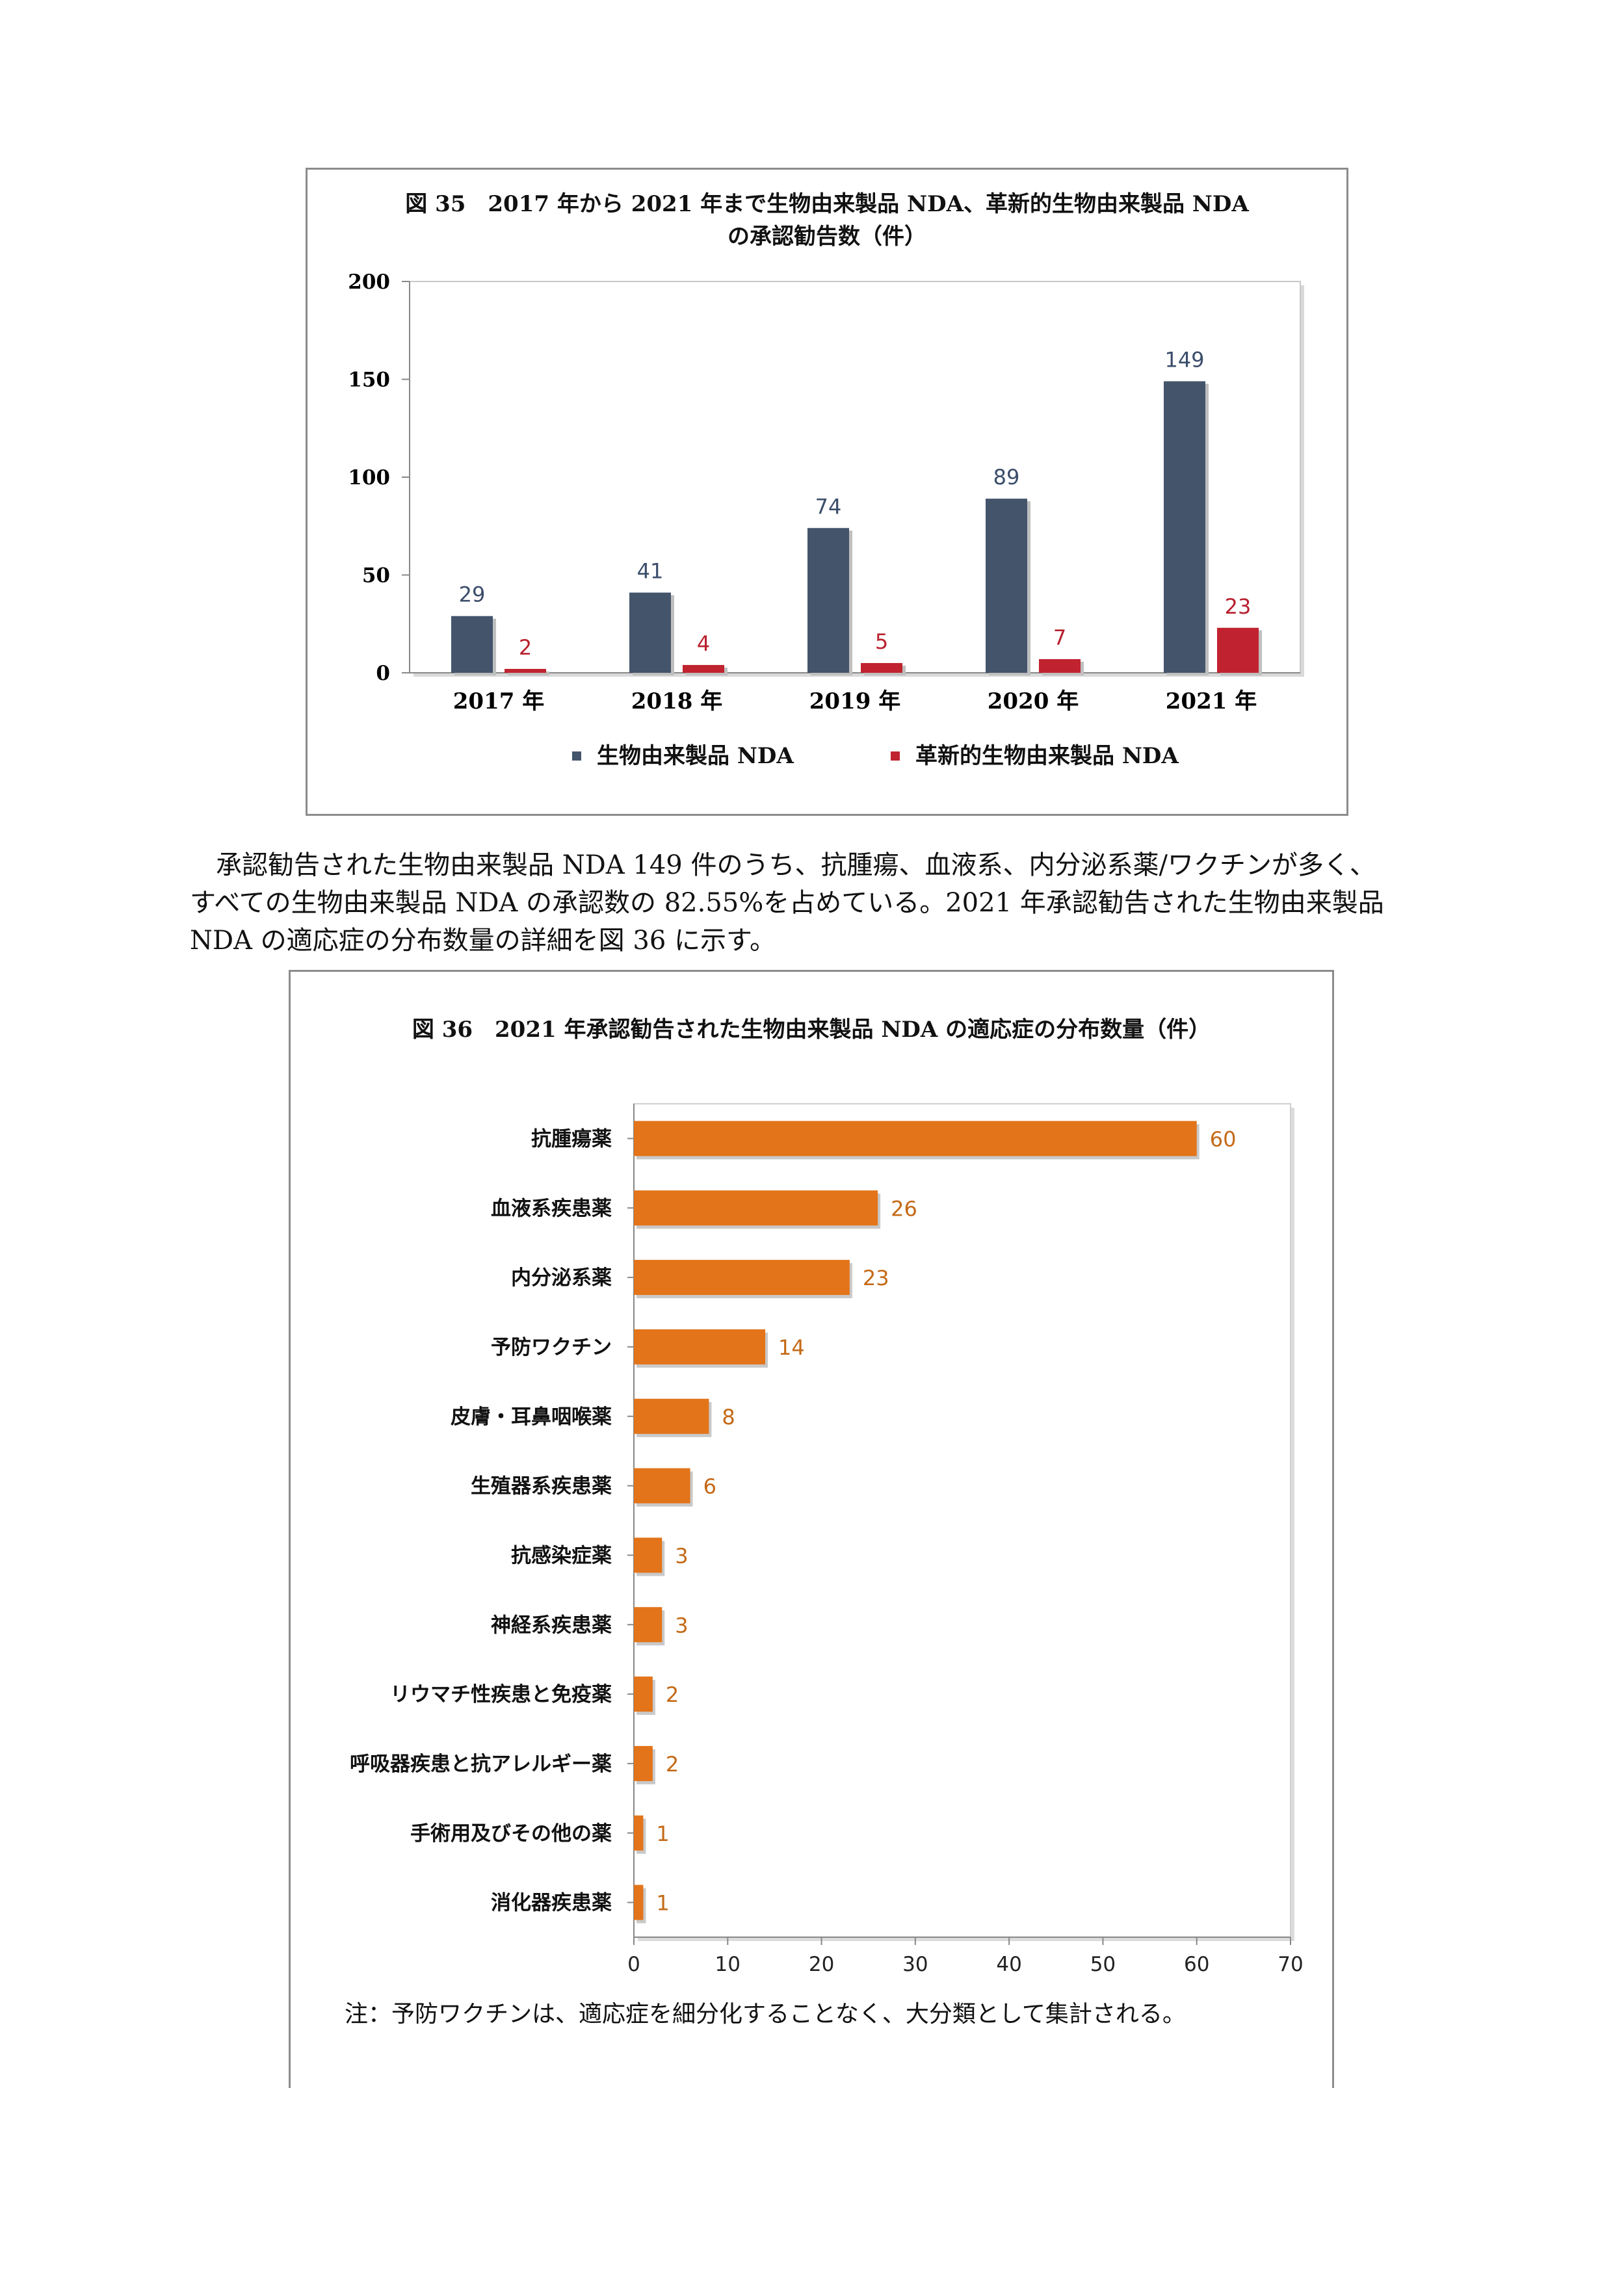  What do you see at coordinates (1007, 477) in the screenshot?
I see `data-label: 89` at bounding box center [1007, 477].